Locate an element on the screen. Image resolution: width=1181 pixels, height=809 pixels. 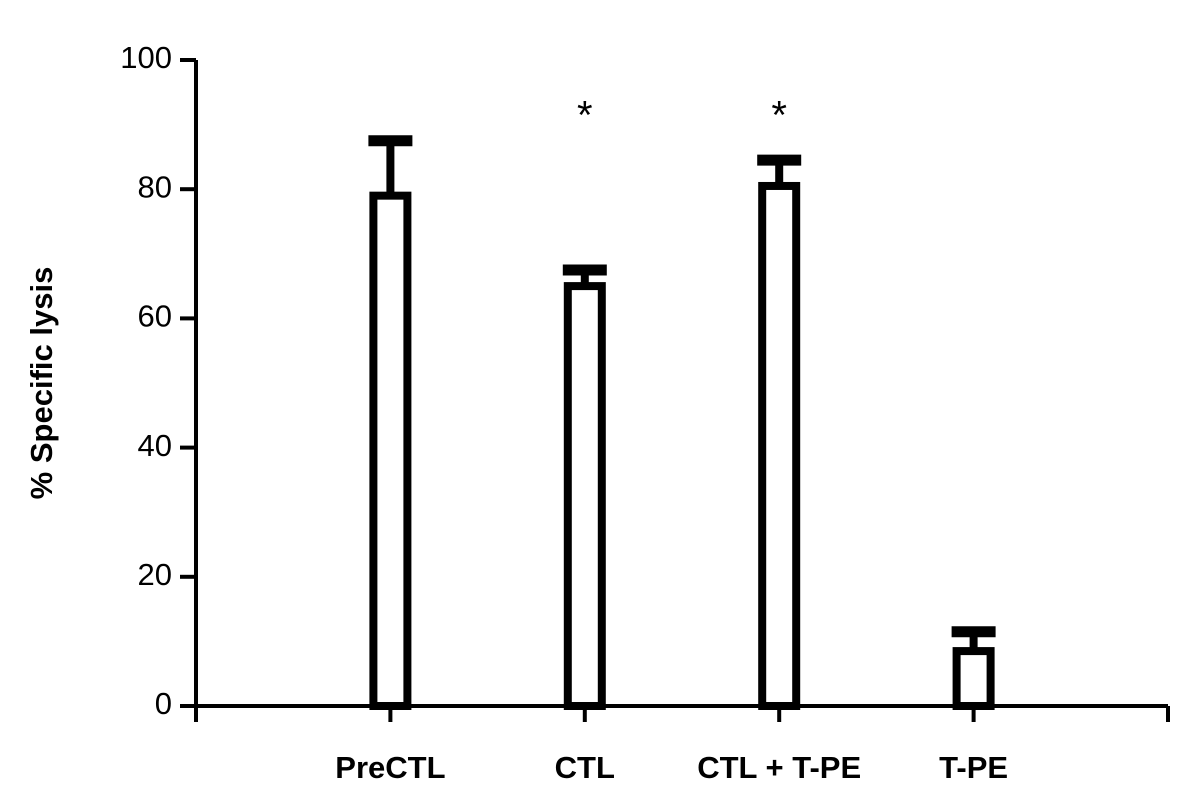
x-tick-label: CTL + T-PE is located at coordinates (779, 767).